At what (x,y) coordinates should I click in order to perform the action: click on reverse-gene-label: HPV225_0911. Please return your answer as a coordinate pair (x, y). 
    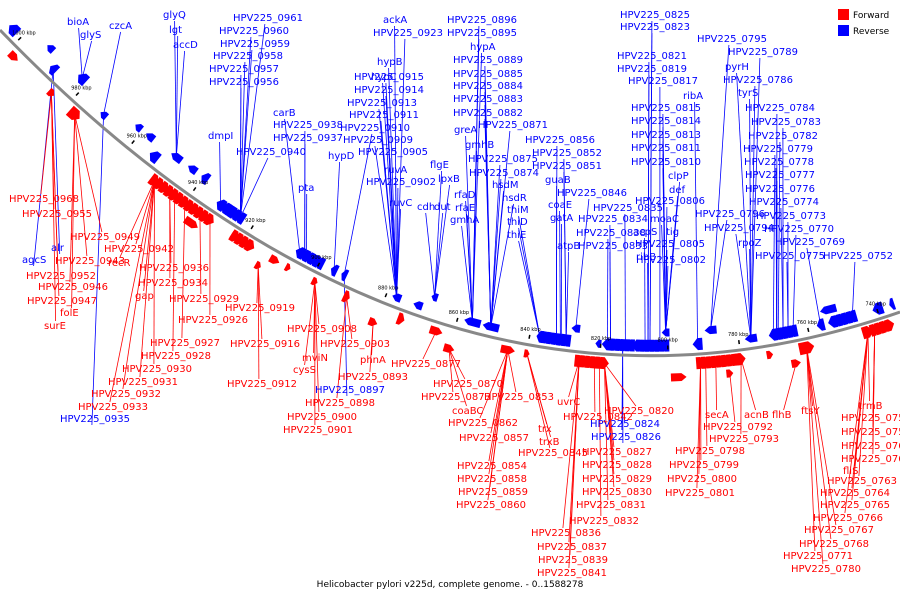
    Looking at the image, I should click on (384, 115).